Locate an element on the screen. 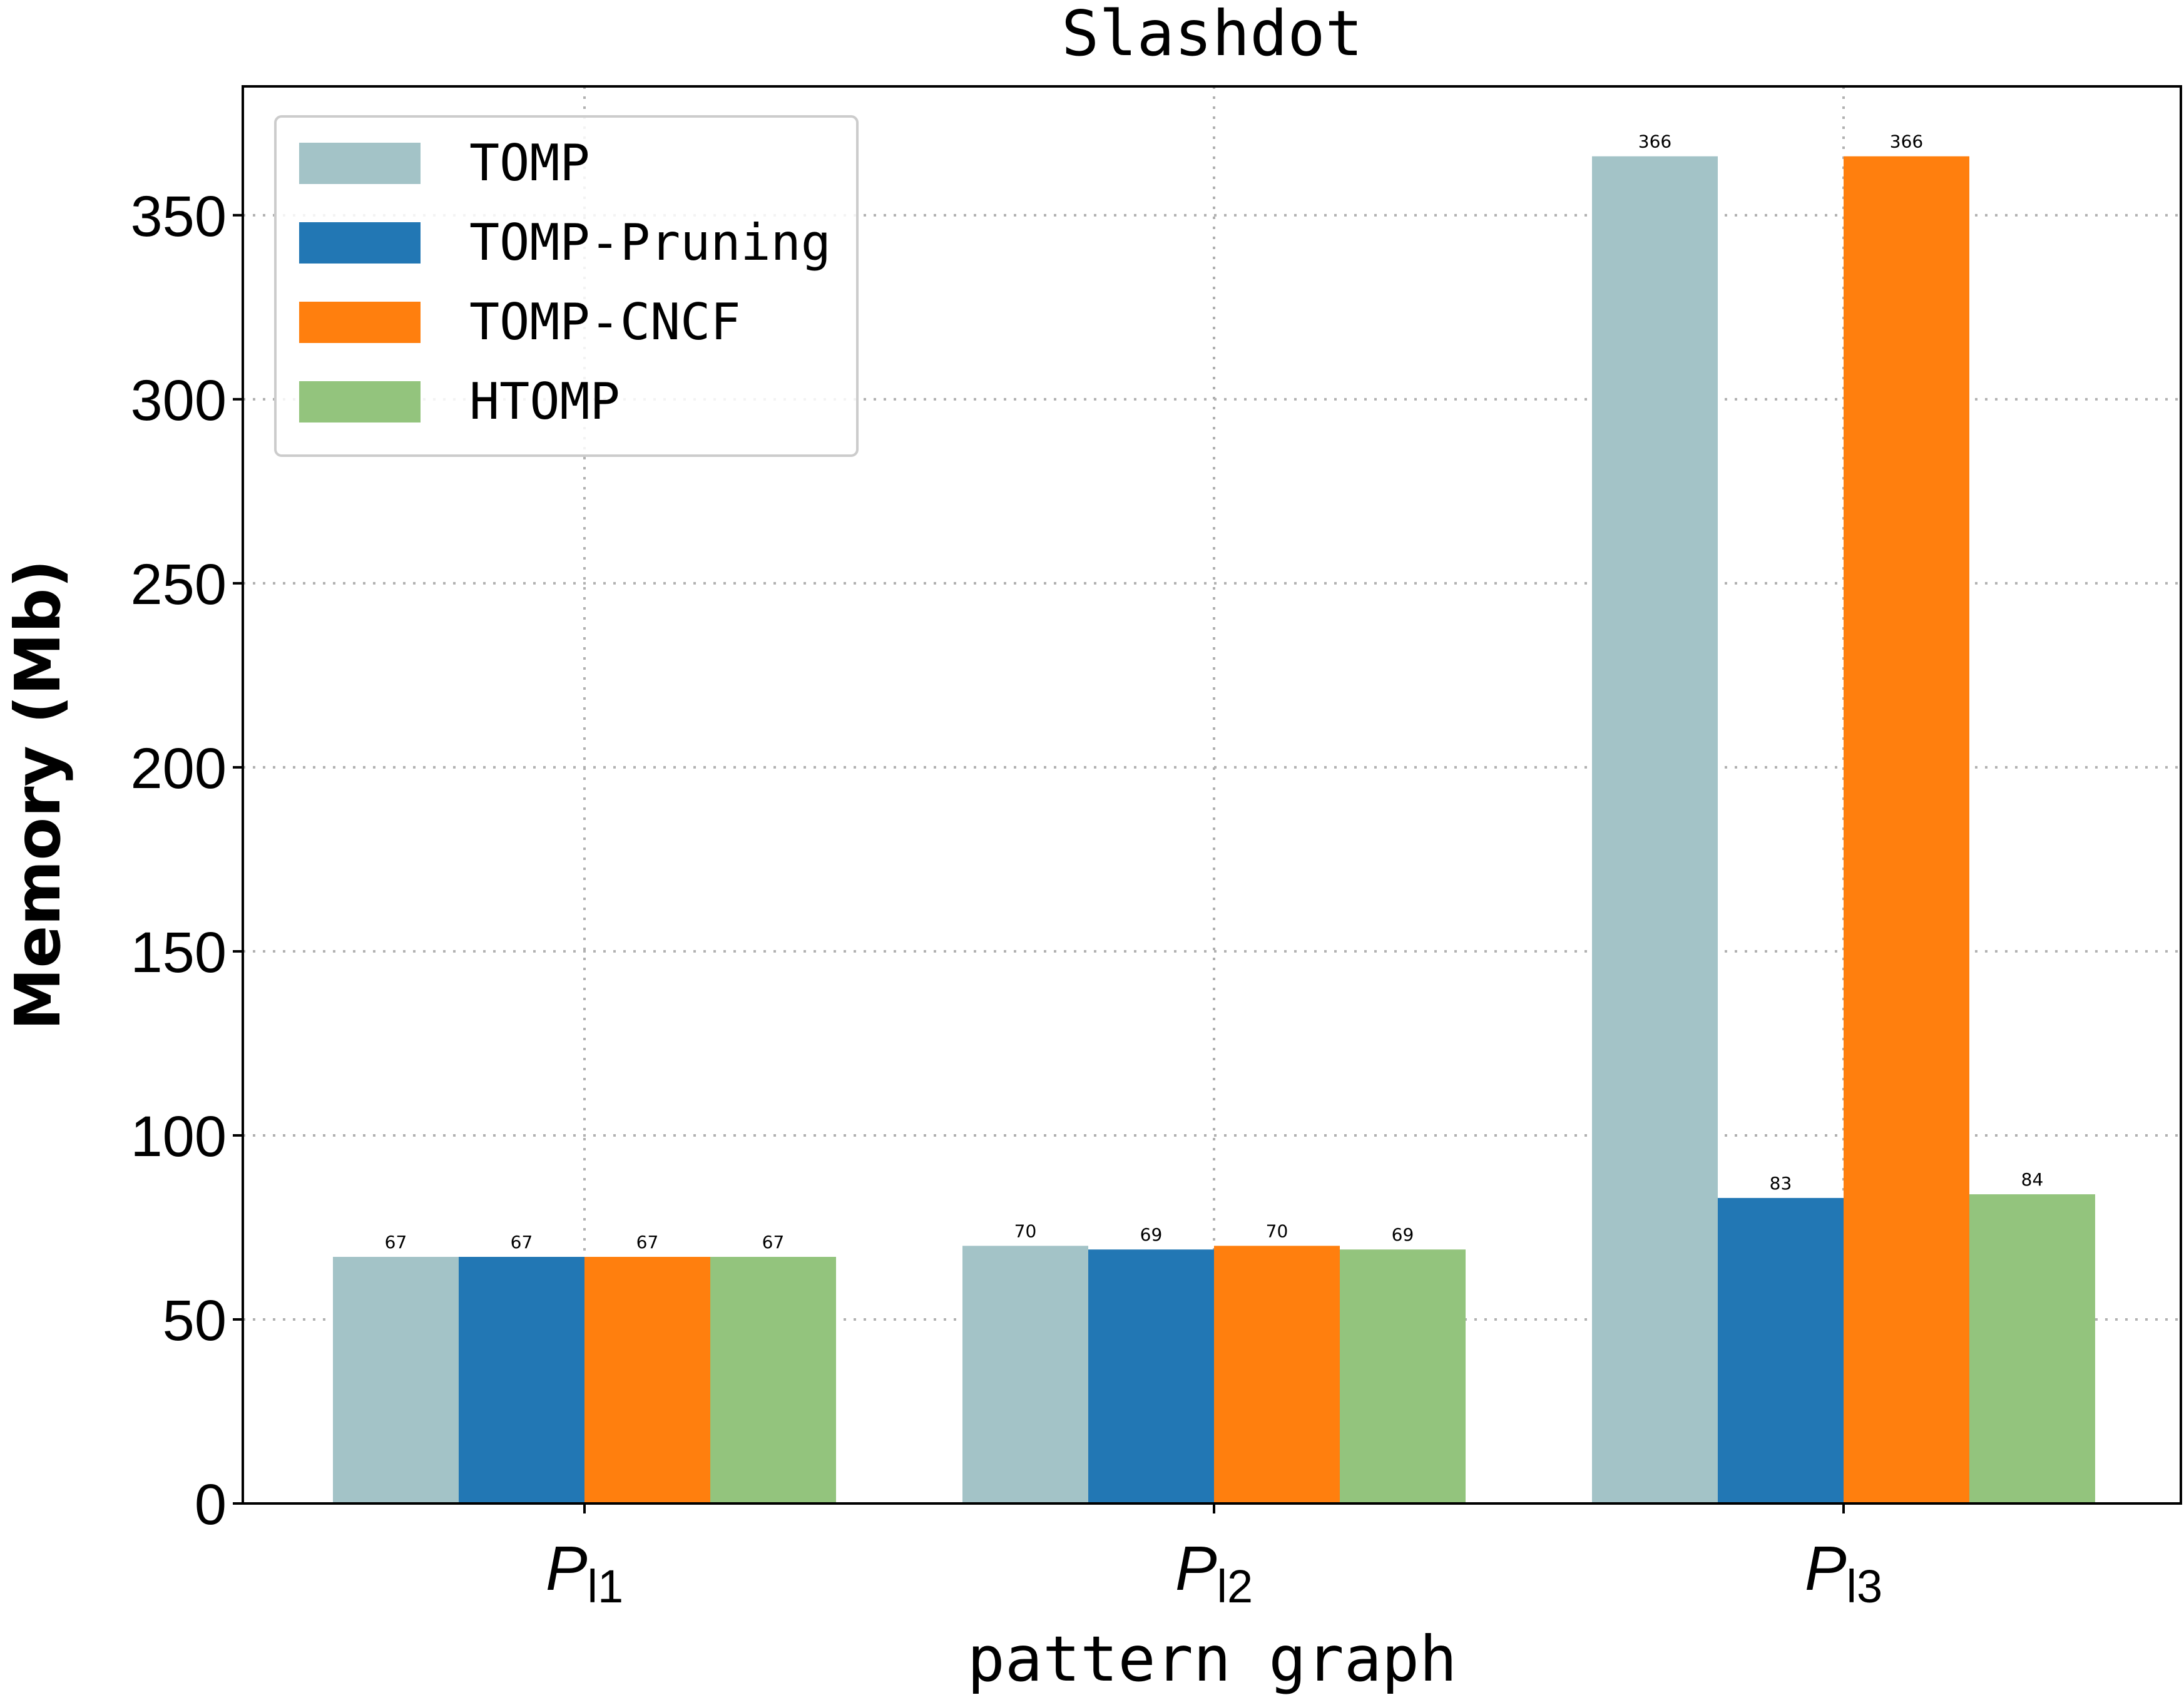 Image resolution: width=2184 pixels, height=1695 pixels. y-tick-label: 100 is located at coordinates (179, 1137).